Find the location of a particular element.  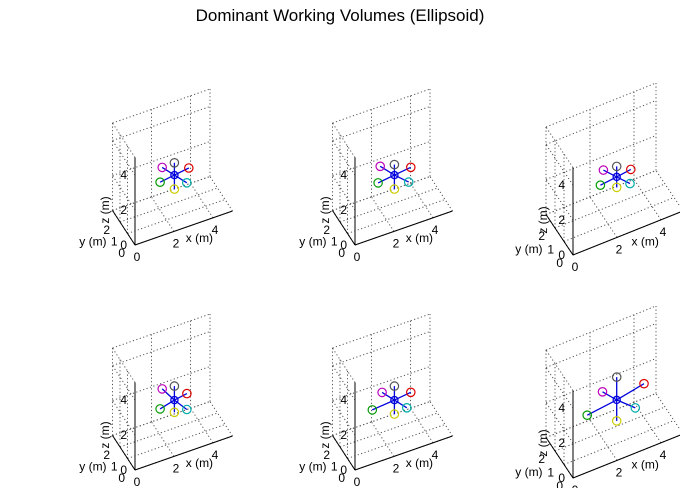

z-tick-label: 2 is located at coordinates (343, 435).